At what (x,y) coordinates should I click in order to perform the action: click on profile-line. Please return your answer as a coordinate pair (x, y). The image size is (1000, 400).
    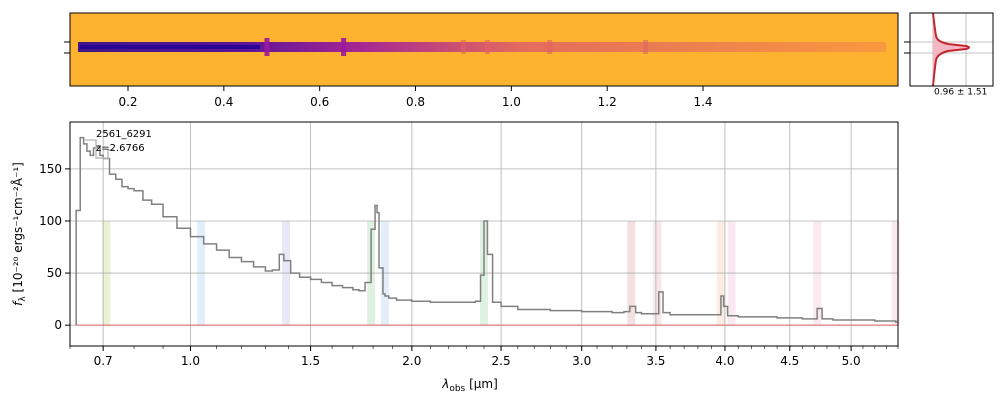
    Looking at the image, I should click on (951, 49).